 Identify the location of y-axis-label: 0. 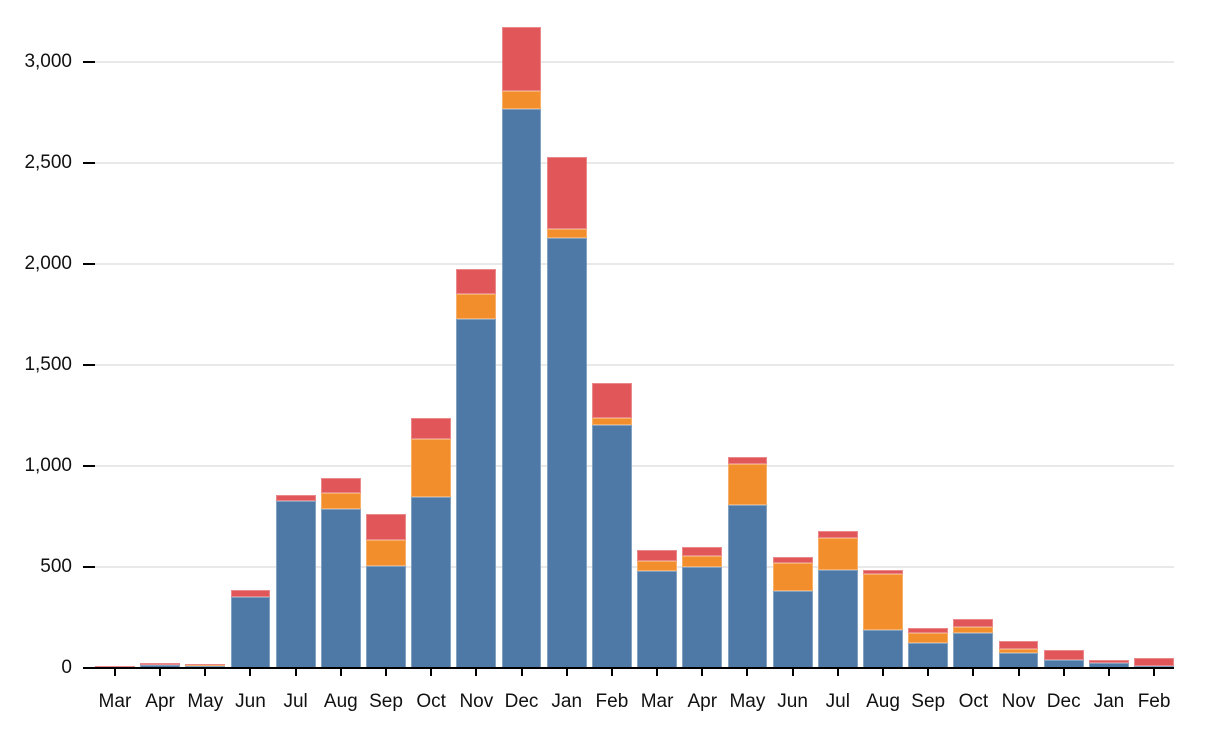
(66, 667).